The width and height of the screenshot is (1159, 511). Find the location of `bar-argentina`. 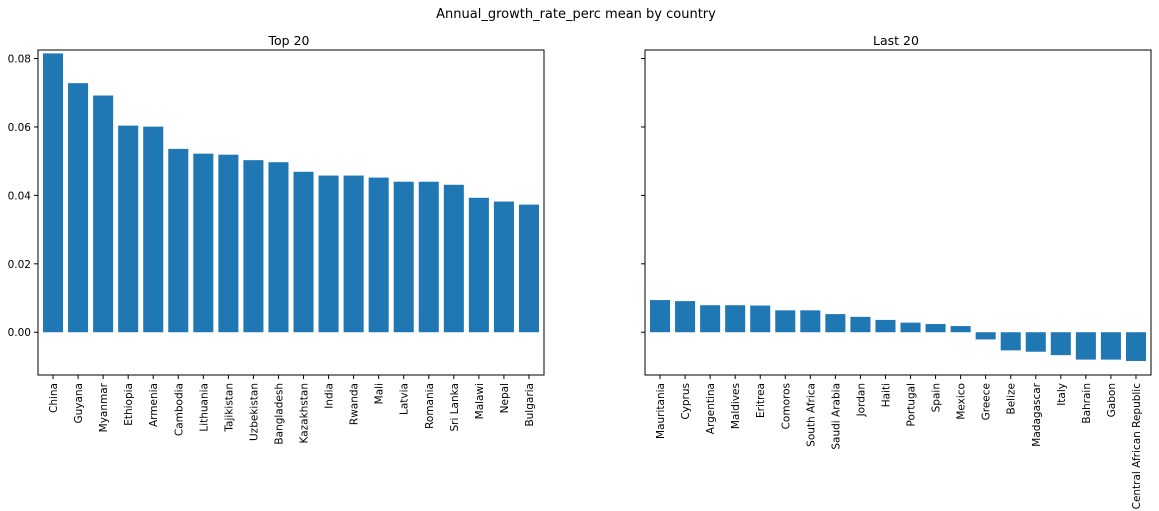

bar-argentina is located at coordinates (710, 319).